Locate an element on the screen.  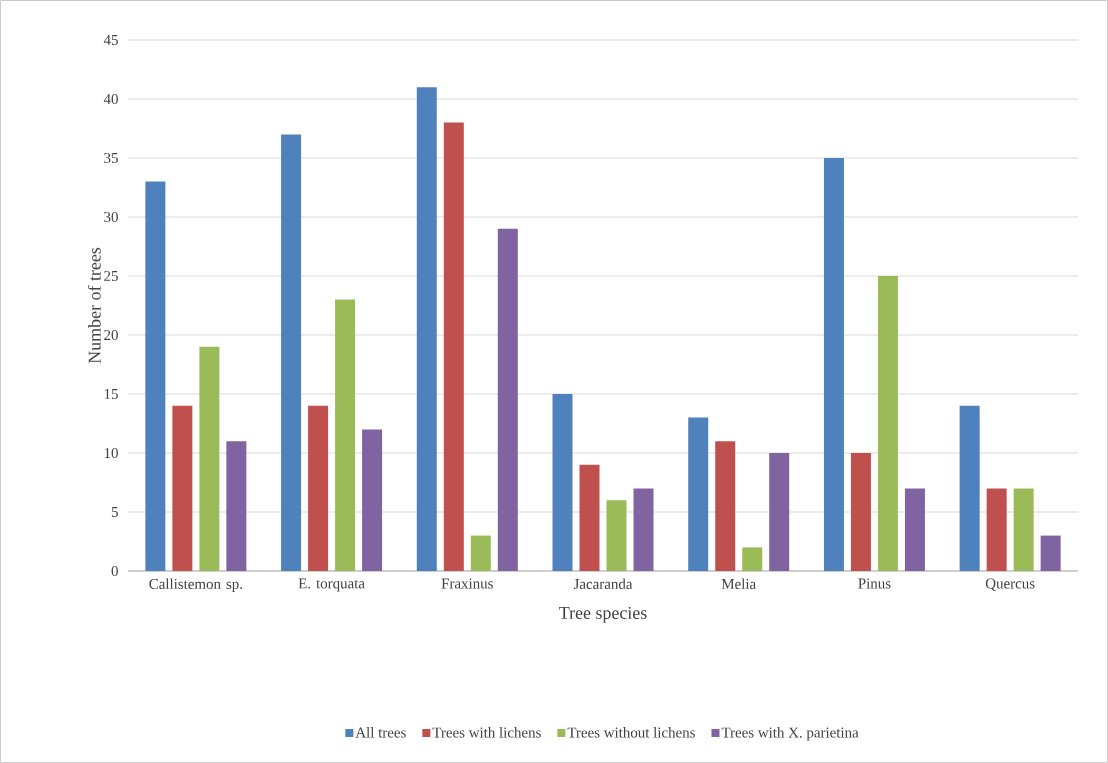
x-tick-label: Fraxinus is located at coordinates (467, 583).